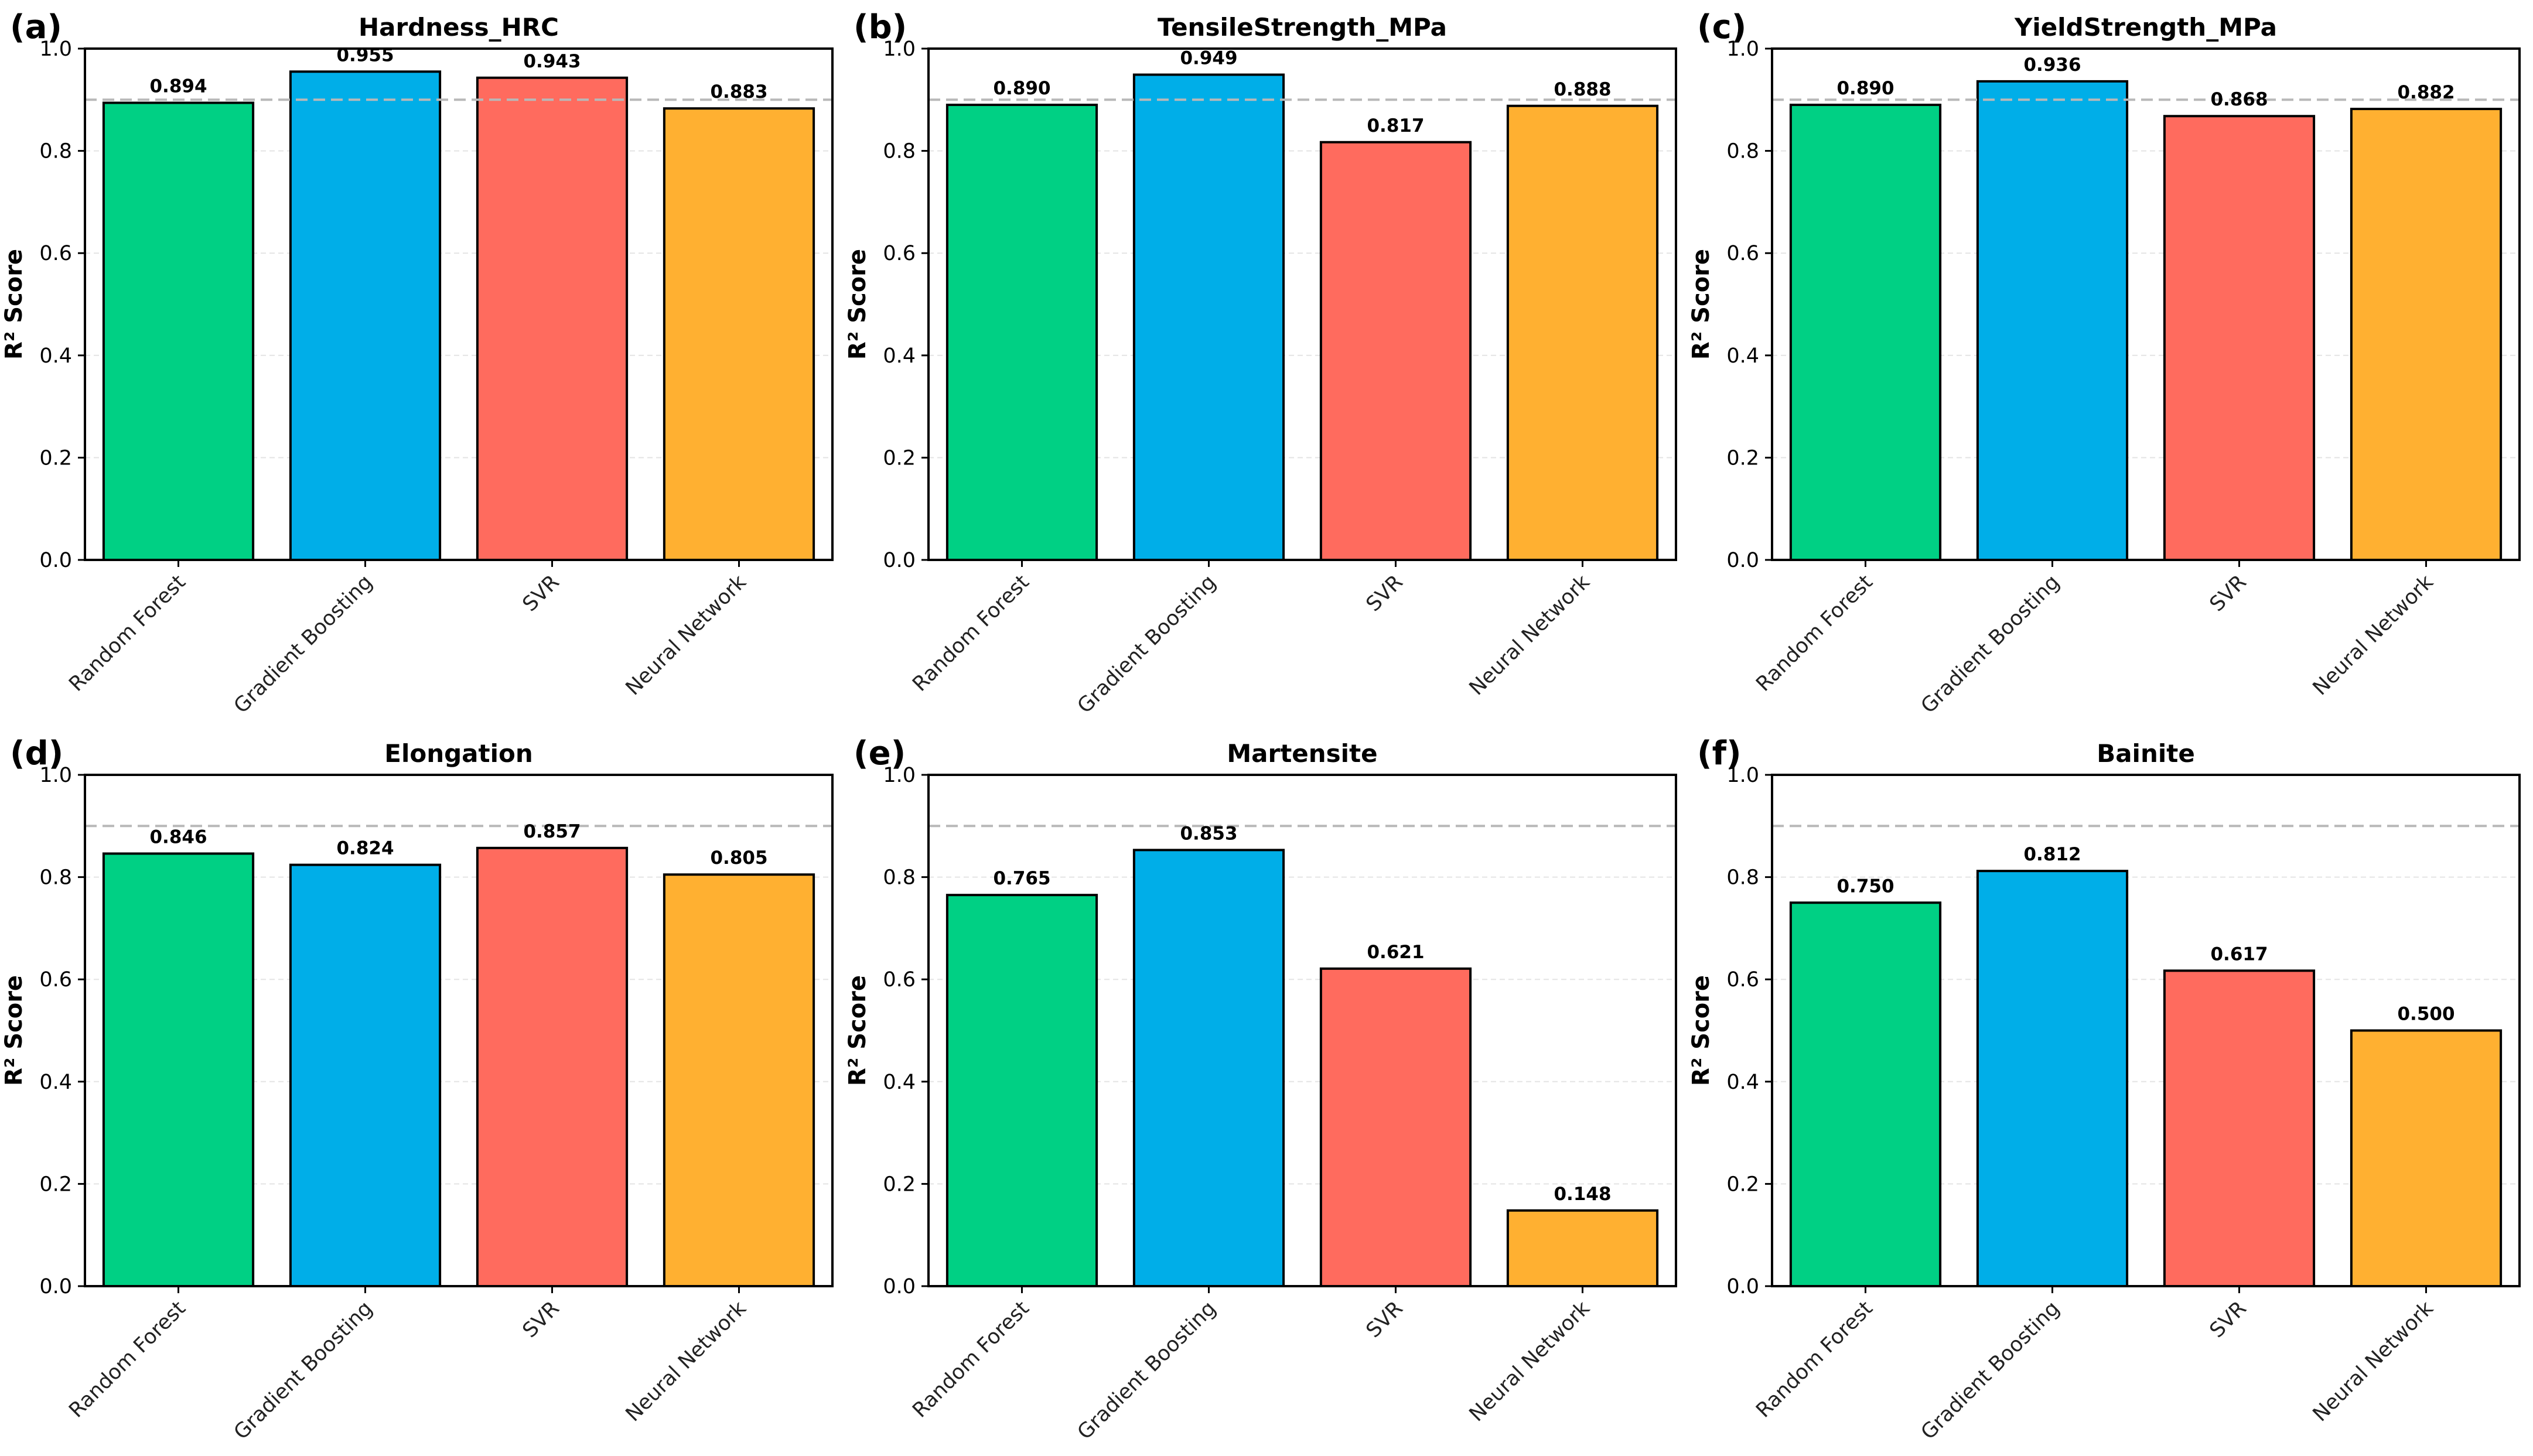  Describe the element at coordinates (178, 836) in the screenshot. I see `bar-value-label: 0.846` at that location.